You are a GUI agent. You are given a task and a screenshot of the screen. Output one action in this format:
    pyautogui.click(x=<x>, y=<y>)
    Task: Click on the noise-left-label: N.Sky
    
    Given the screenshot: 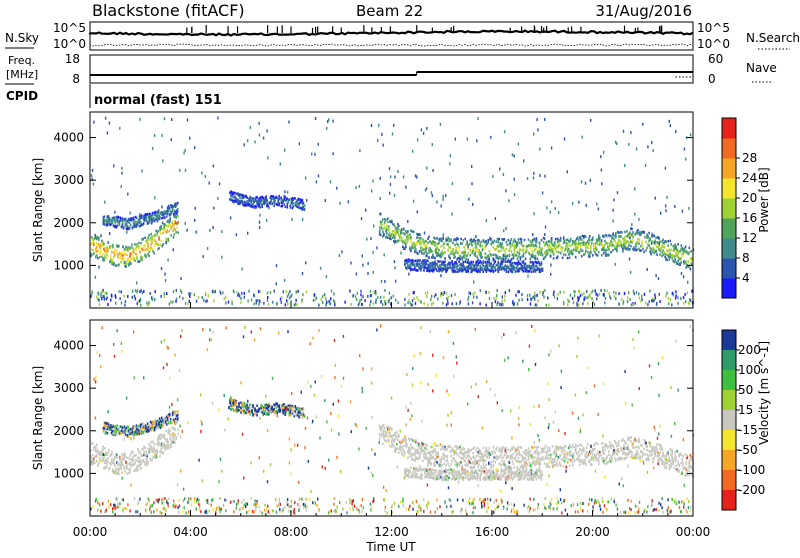 What is the action you would take?
    pyautogui.click(x=22, y=38)
    